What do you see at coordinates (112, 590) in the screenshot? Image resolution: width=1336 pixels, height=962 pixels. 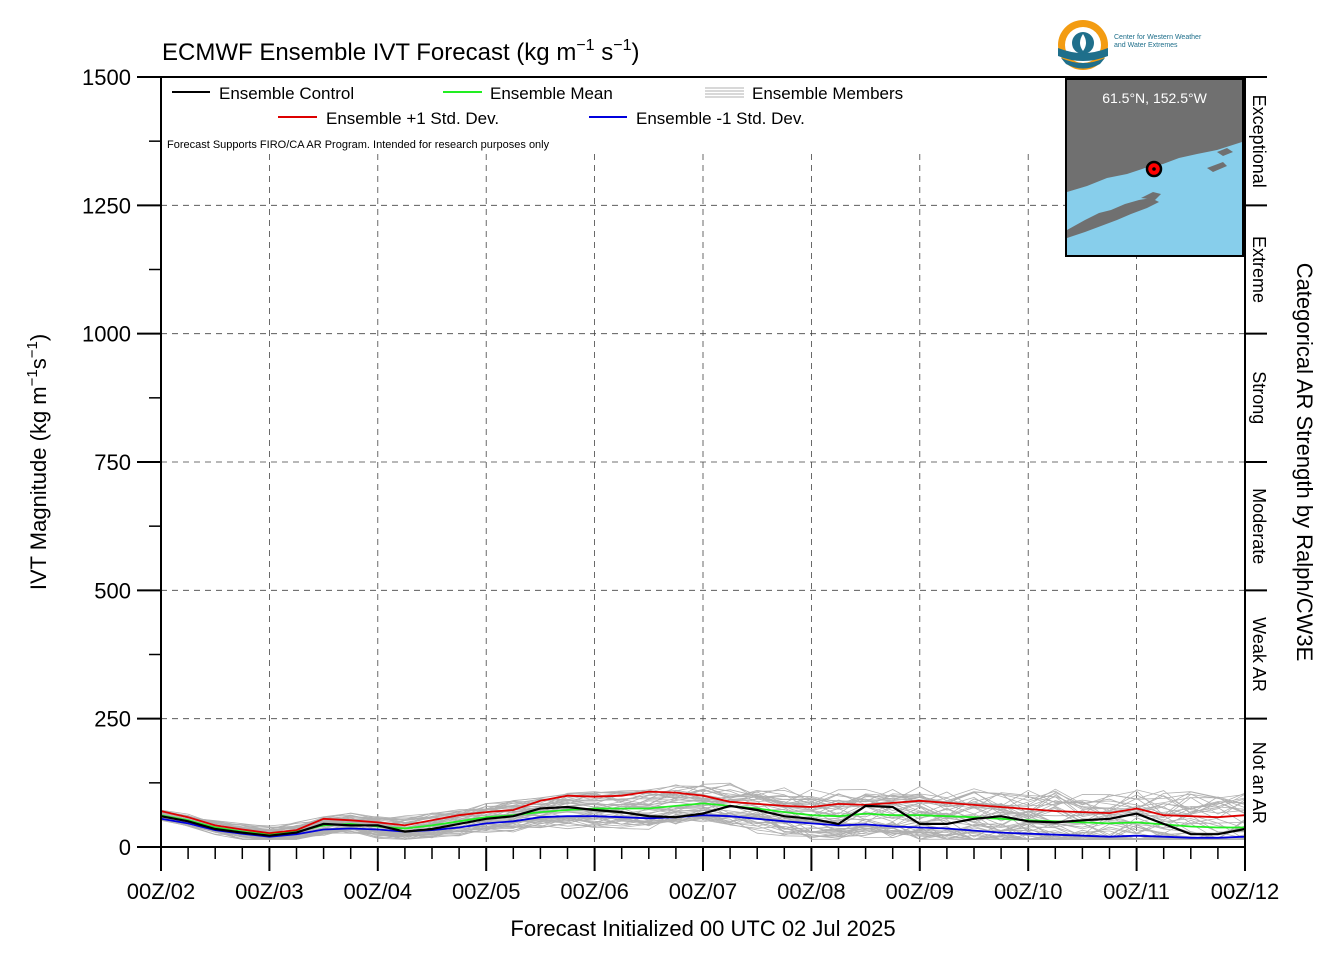 I see `y-tick-label: 500` at bounding box center [112, 590].